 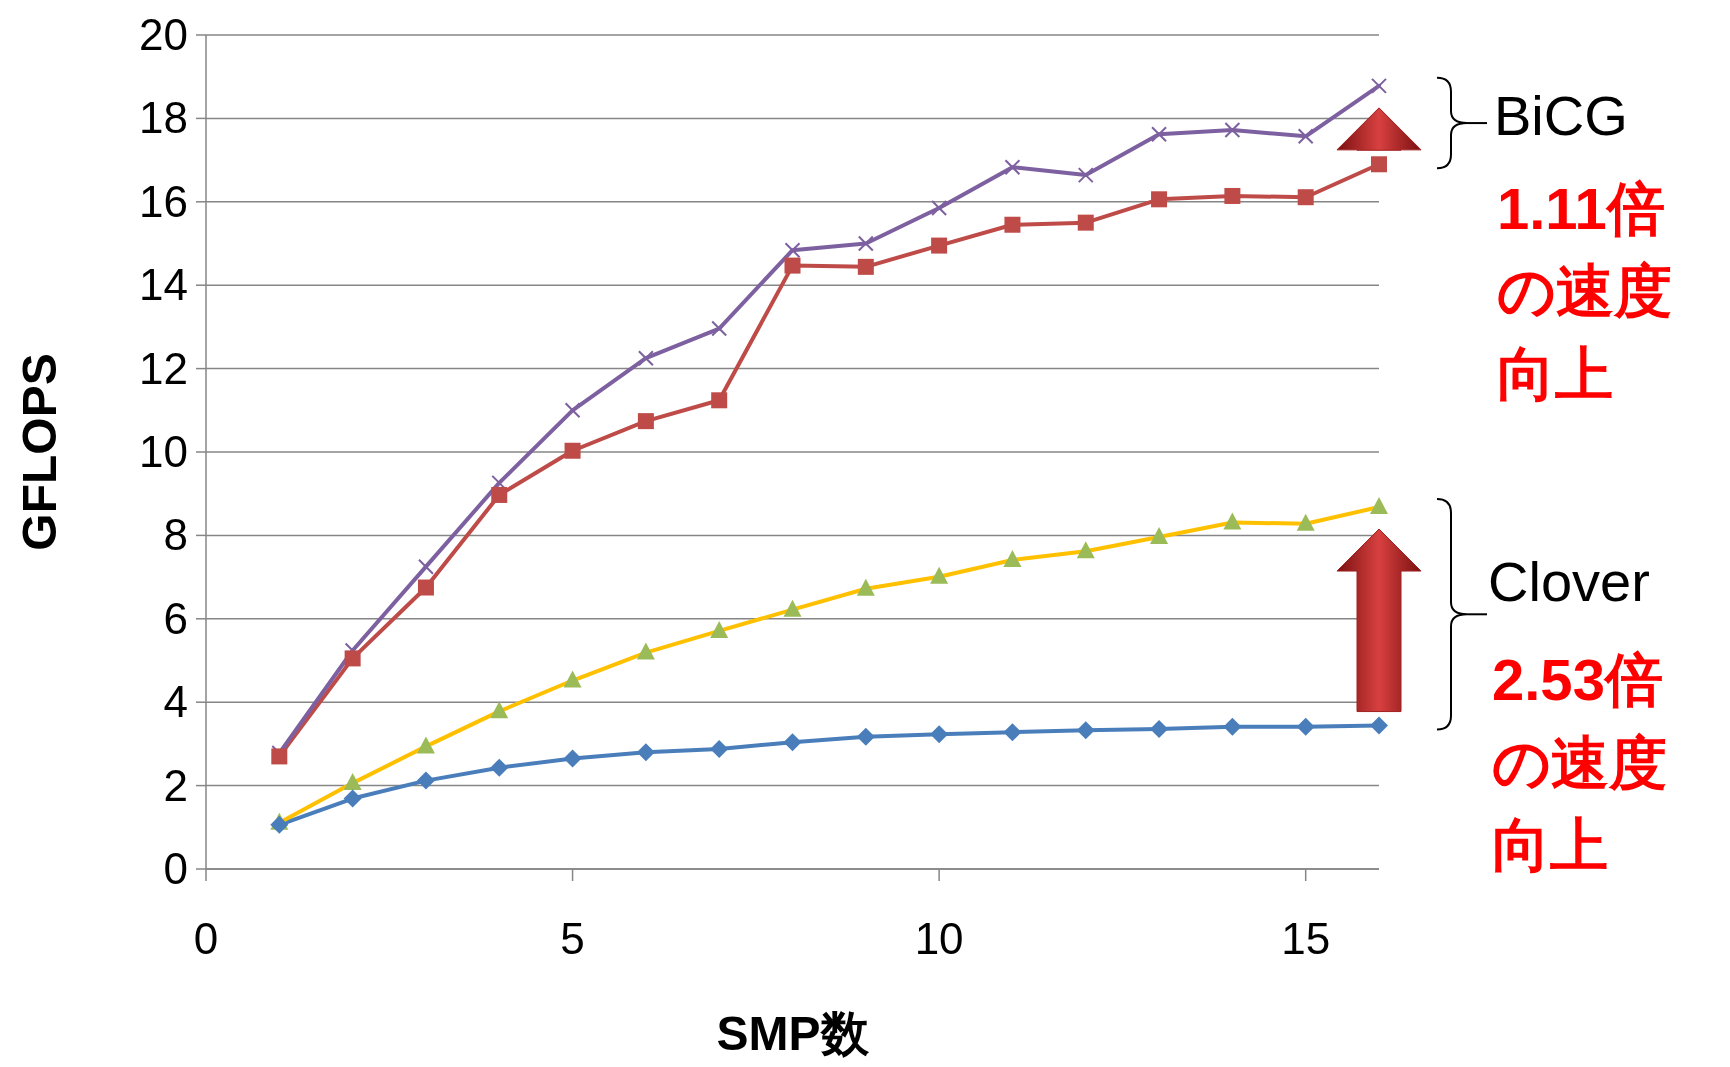 What do you see at coordinates (163, 201) in the screenshot?
I see `y-tick-label: 16` at bounding box center [163, 201].